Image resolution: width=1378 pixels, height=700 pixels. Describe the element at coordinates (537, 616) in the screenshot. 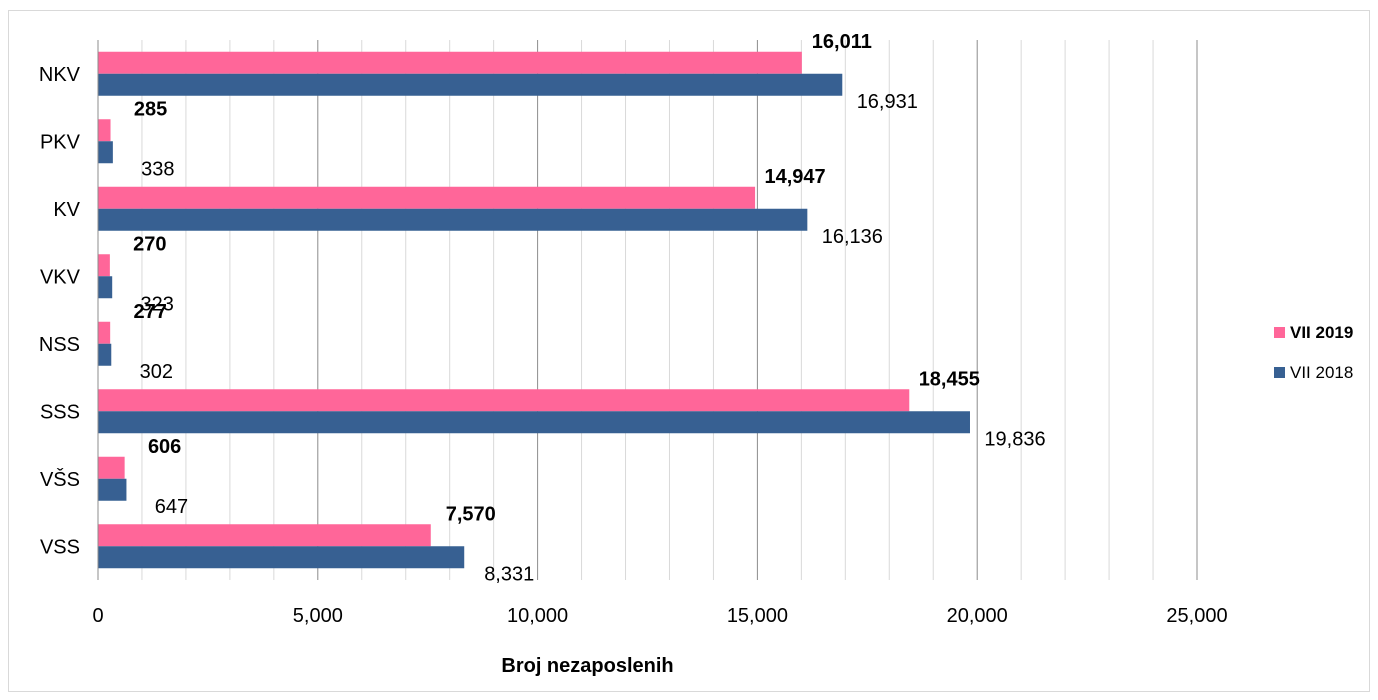

I see `x-tick-label: 10,000` at that location.